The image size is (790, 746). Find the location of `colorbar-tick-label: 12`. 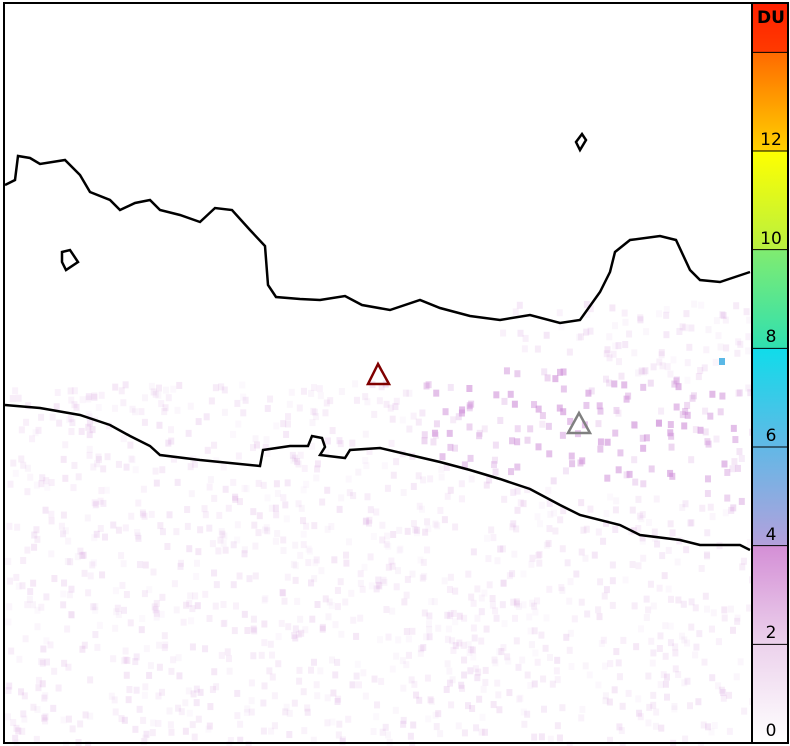

colorbar-tick-label: 12 is located at coordinates (771, 140).